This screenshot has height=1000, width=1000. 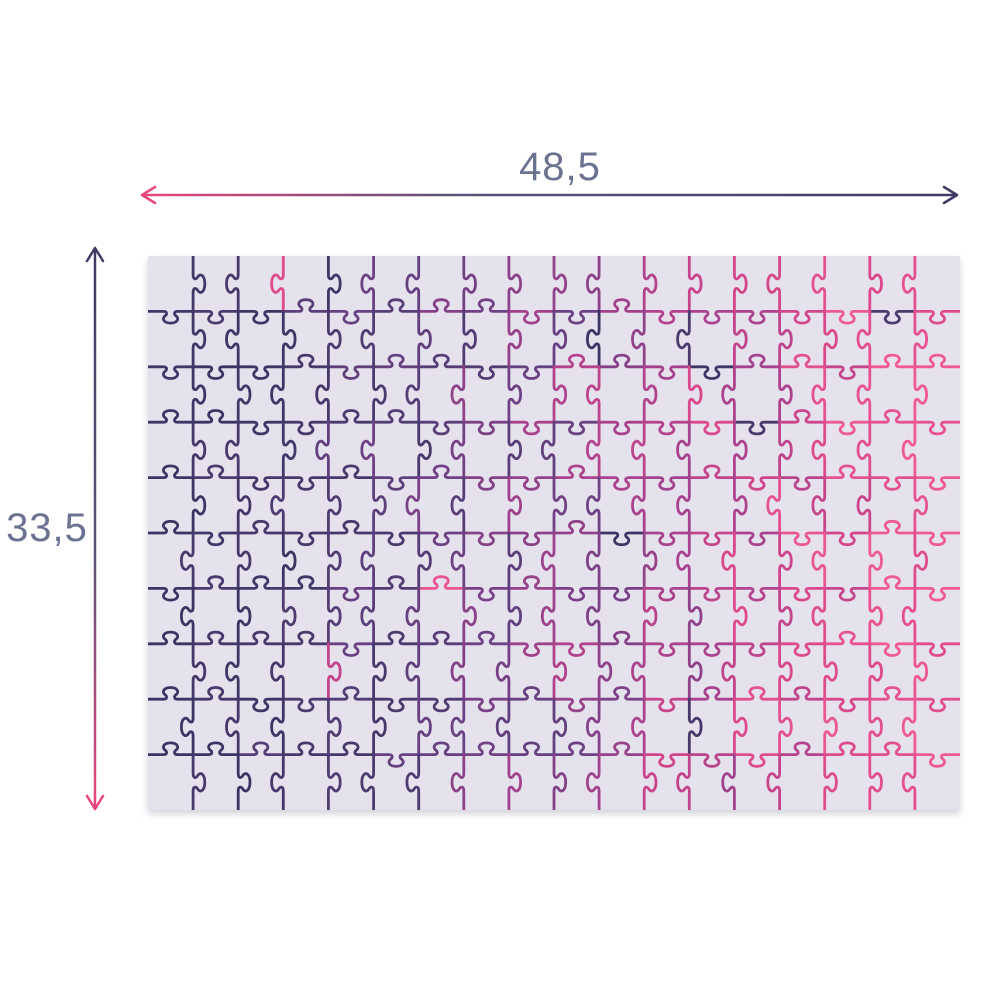 I want to click on height-arrow, so click(x=95, y=528).